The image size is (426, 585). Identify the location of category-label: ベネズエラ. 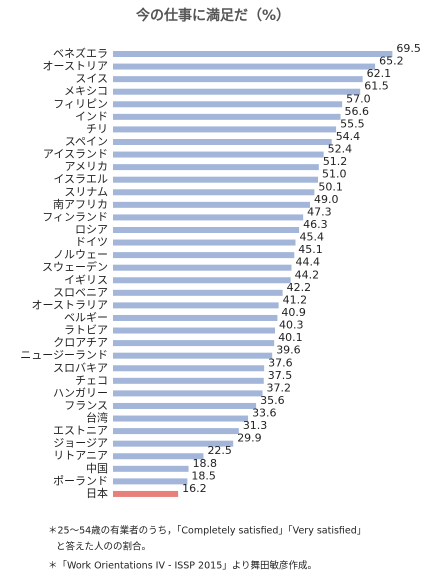
(80, 53).